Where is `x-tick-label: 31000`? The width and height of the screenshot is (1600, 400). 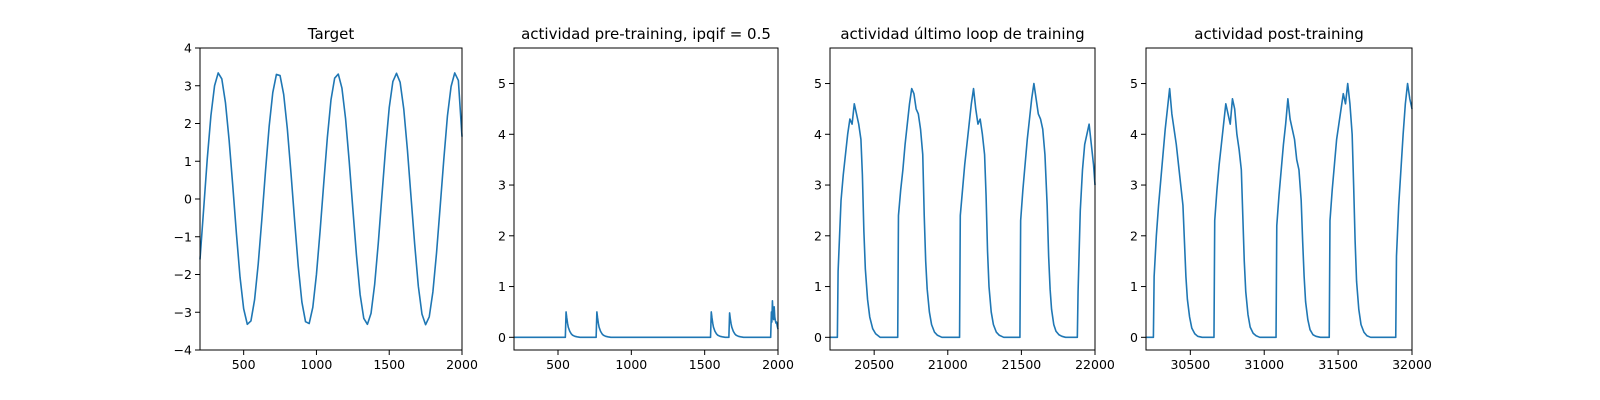
x-tick-label: 31000 is located at coordinates (1264, 364).